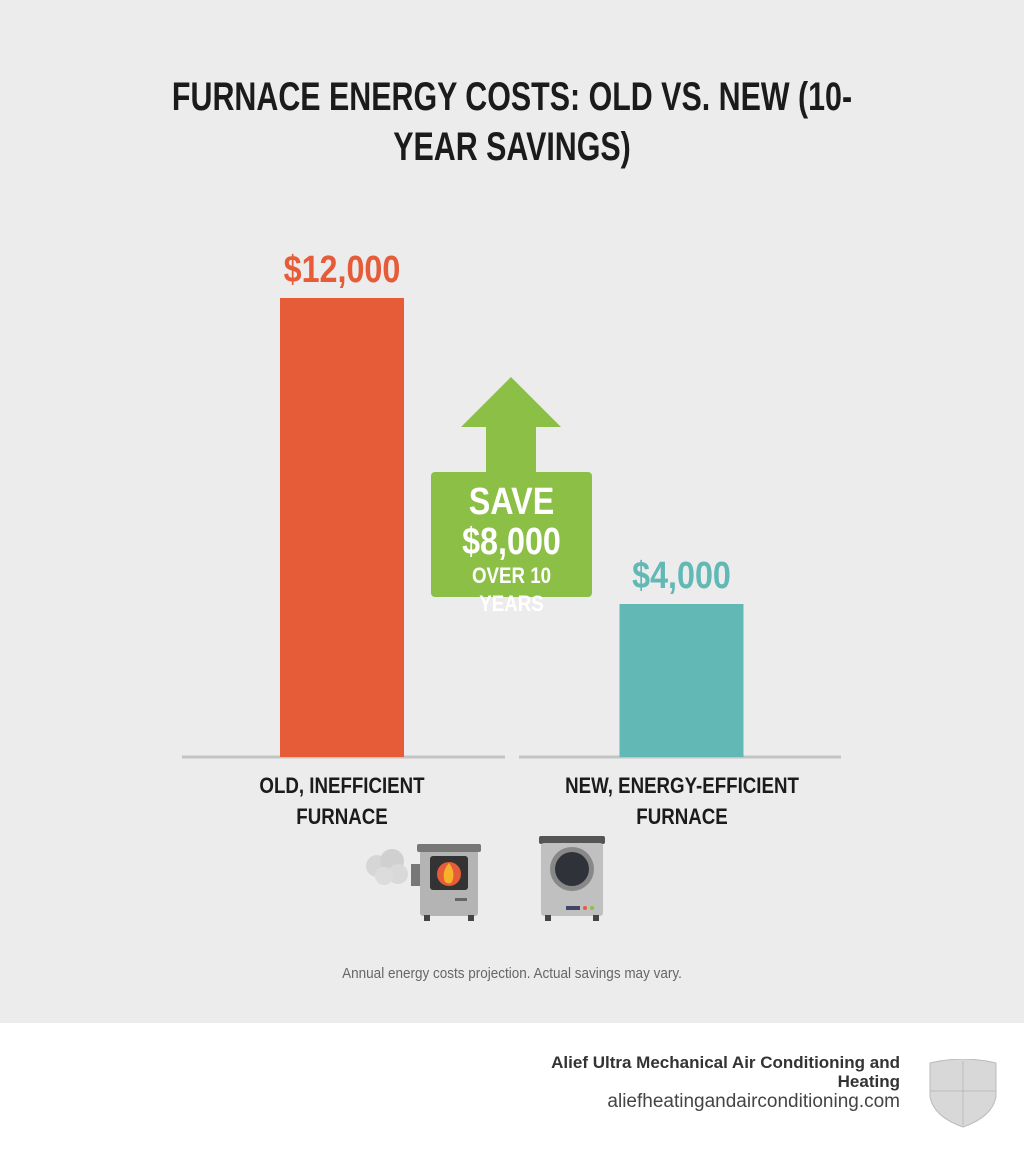  I want to click on category-label: NEW, ENERGY-EFFICIENT FURNACE, so click(681, 801).